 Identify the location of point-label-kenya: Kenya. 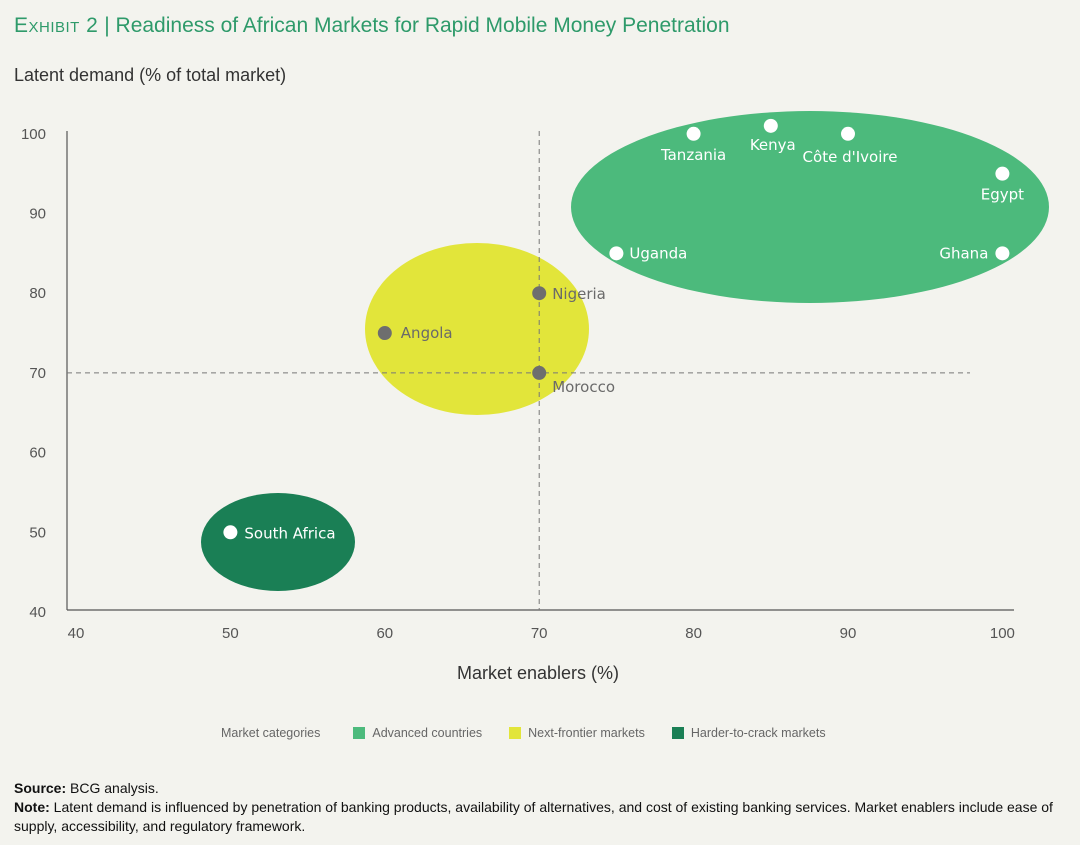
(773, 145).